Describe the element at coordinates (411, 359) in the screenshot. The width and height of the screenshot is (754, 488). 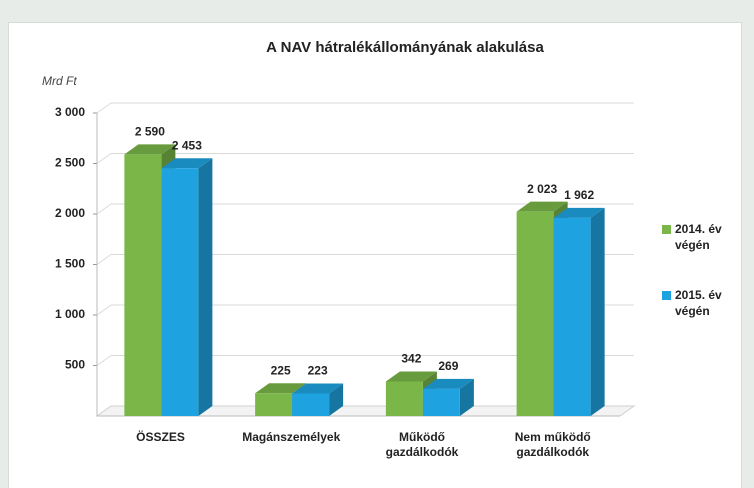
I see `data-label: 342` at that location.